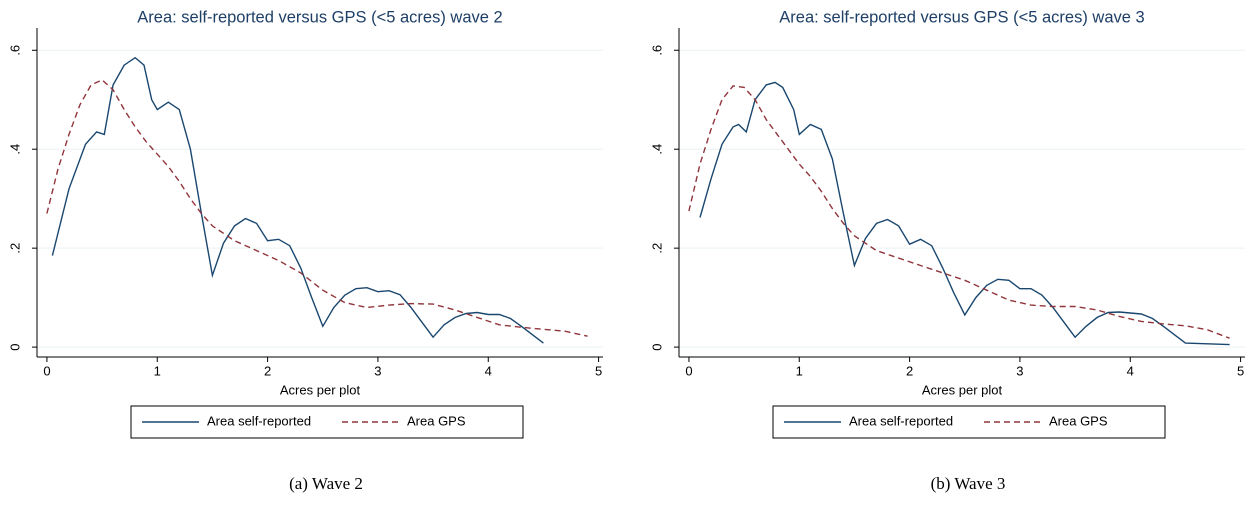  Describe the element at coordinates (968, 483) in the screenshot. I see `caption: (b) Wave 3` at that location.